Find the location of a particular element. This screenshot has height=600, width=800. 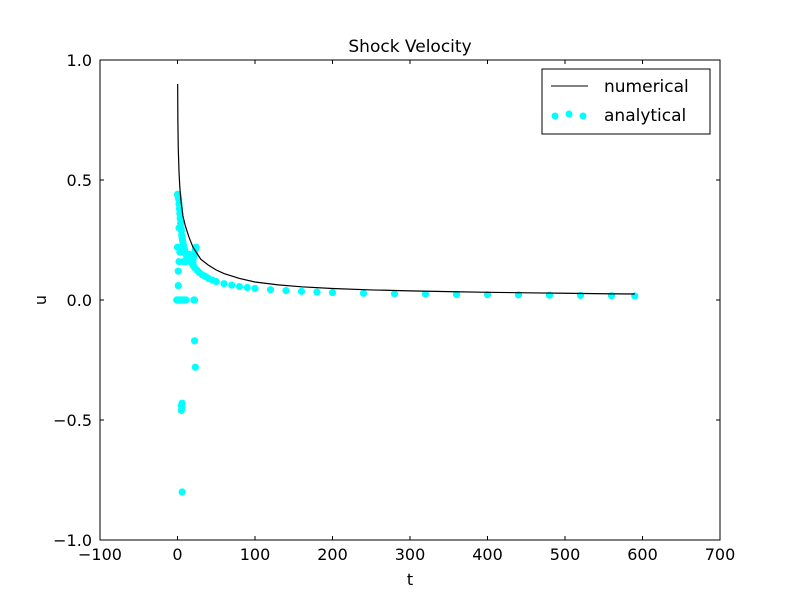

legend-numerical-label: numerical is located at coordinates (646, 87).